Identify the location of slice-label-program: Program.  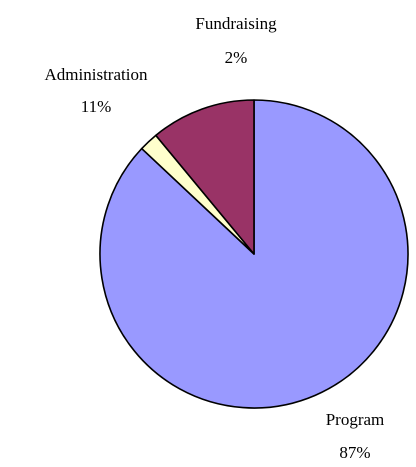
(355, 419).